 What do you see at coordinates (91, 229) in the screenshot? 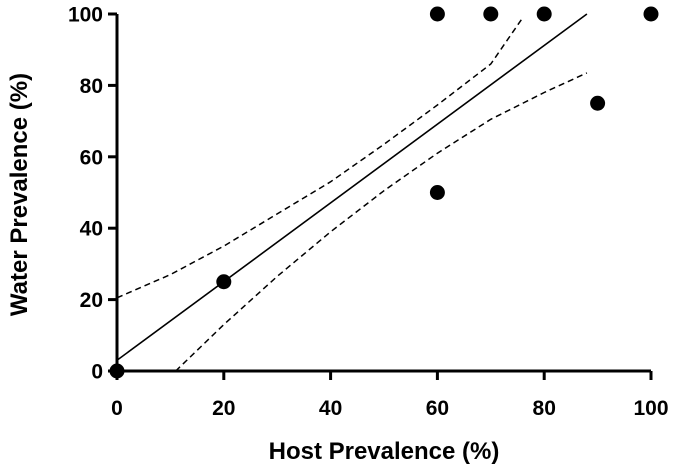
I see `y-tick-label: 40` at bounding box center [91, 229].